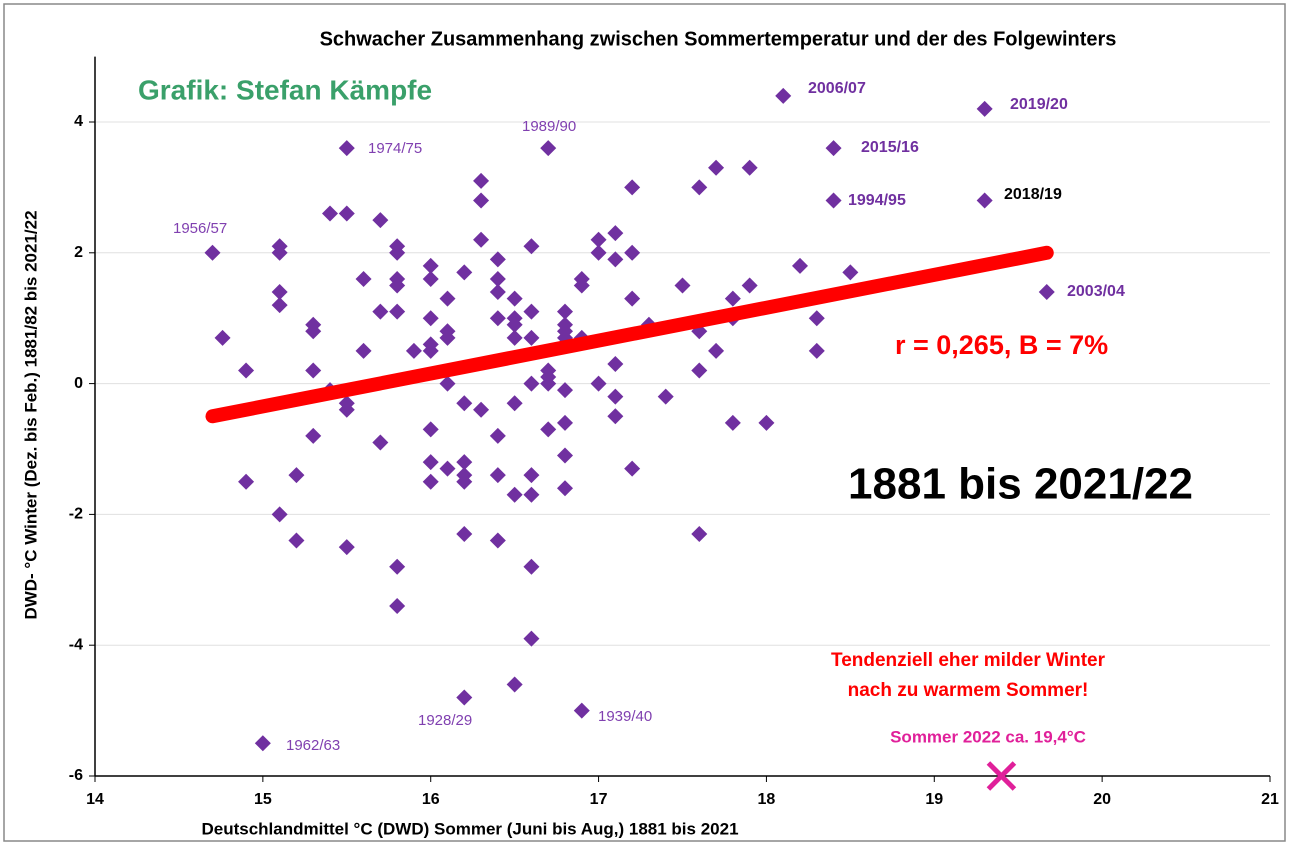 This screenshot has width=1290, height=845. What do you see at coordinates (1033, 194) in the screenshot?
I see `annotation: 2018/19` at bounding box center [1033, 194].